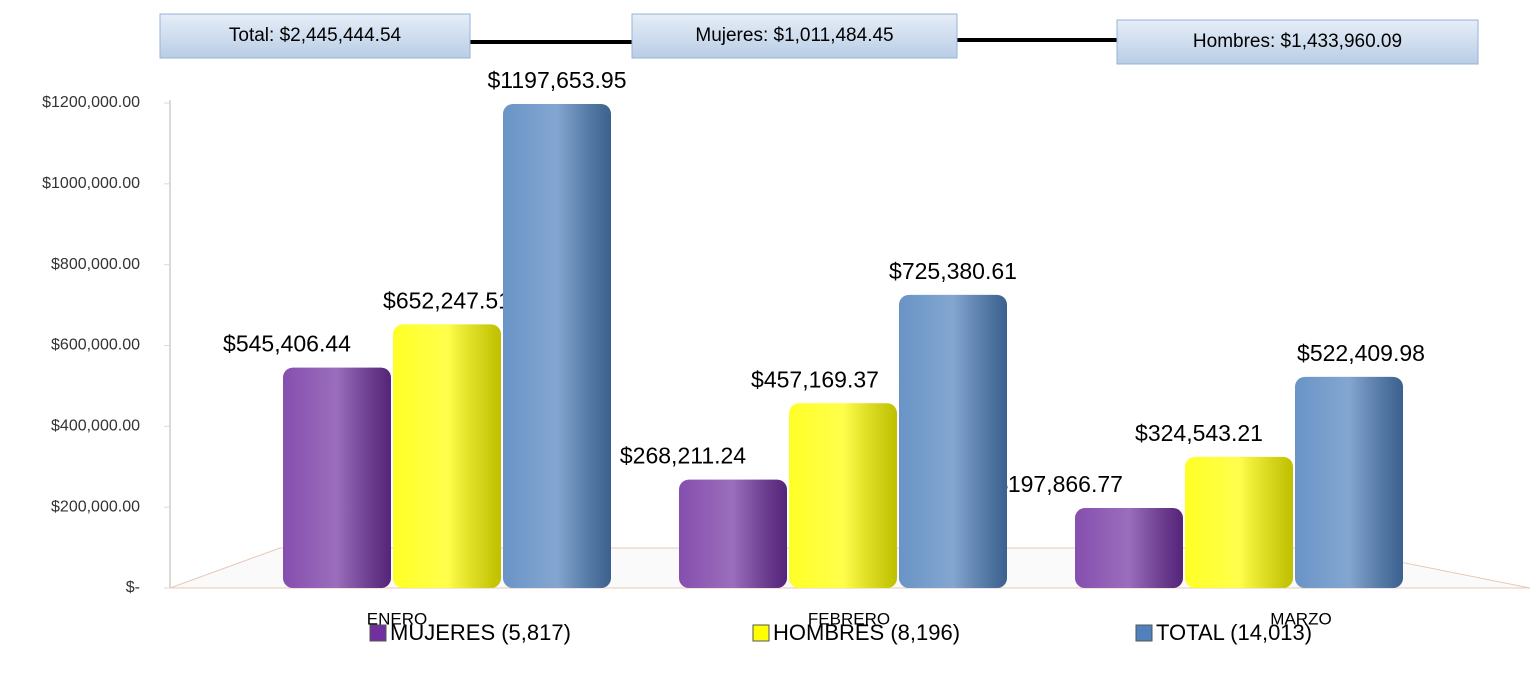  Describe the element at coordinates (815, 379) in the screenshot. I see `value-label: $457,169.37` at that location.